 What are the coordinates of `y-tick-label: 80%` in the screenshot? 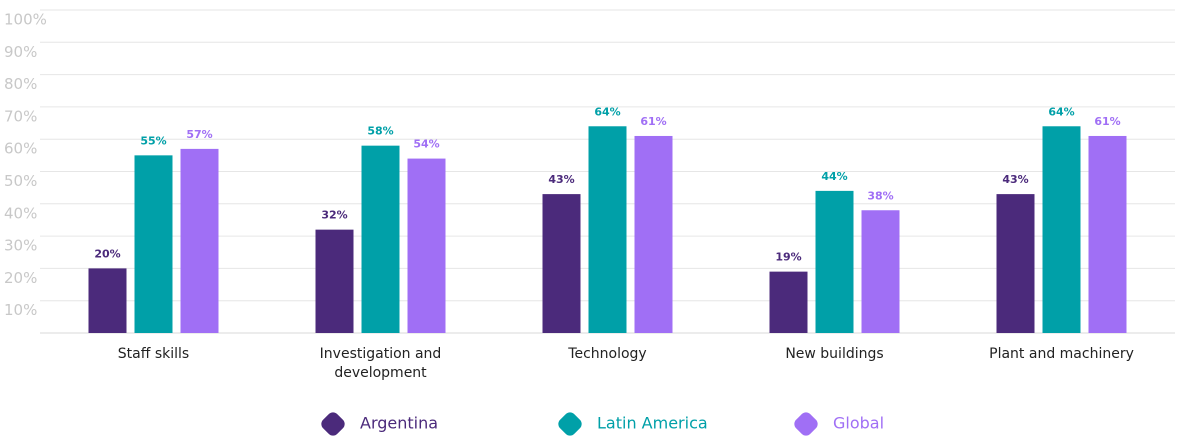 It's located at (20, 84).